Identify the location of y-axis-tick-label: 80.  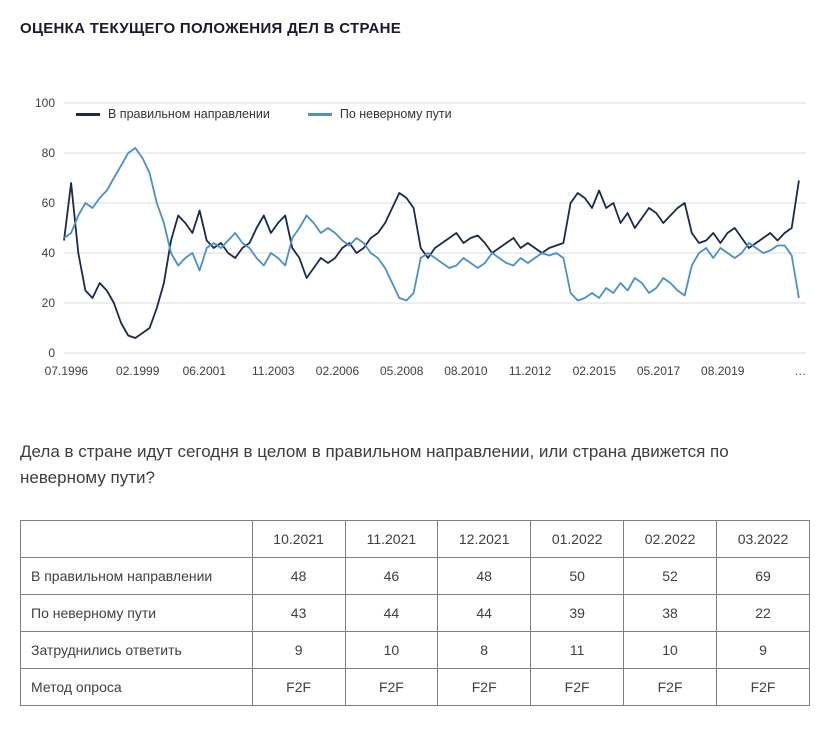
(49, 153).